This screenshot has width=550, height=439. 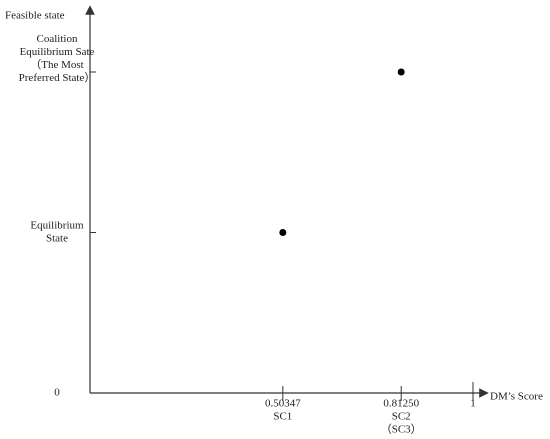 What do you see at coordinates (401, 417) in the screenshot?
I see `point-name: SC2` at bounding box center [401, 417].